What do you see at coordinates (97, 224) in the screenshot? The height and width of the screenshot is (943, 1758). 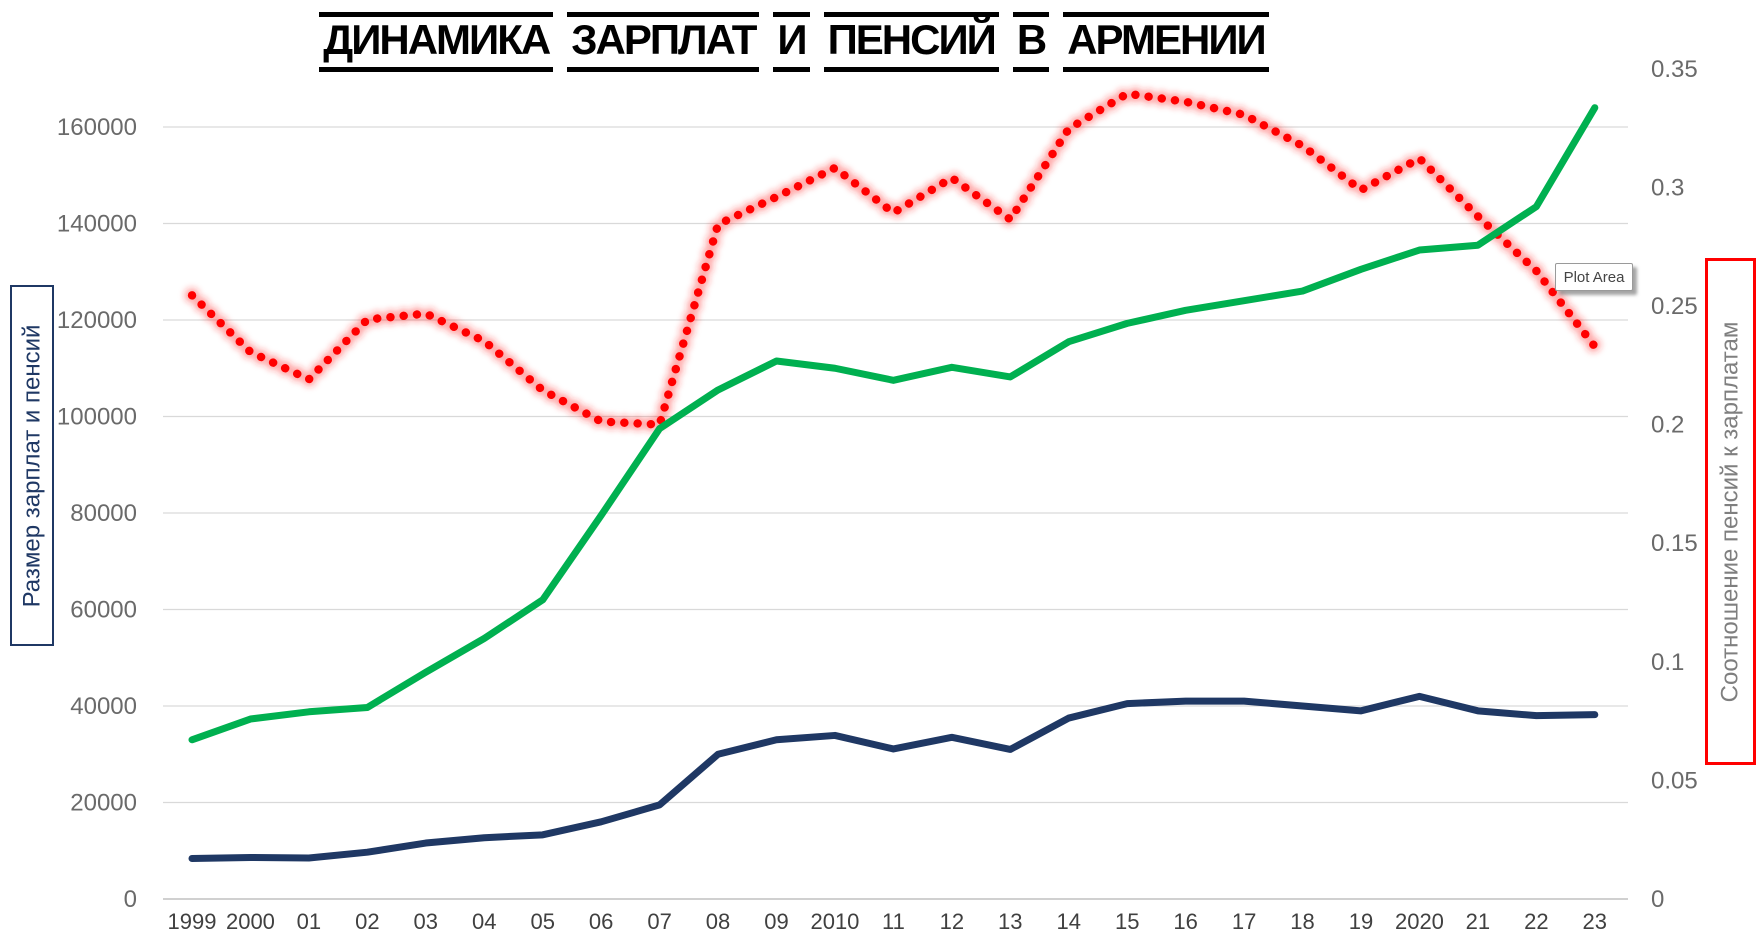 I see `left-axis-tick-label: 140000` at bounding box center [97, 224].